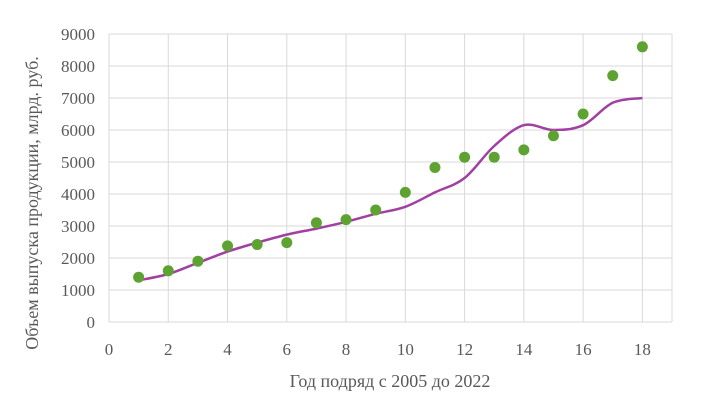  I want to click on x-tick-label: 6, so click(287, 349).